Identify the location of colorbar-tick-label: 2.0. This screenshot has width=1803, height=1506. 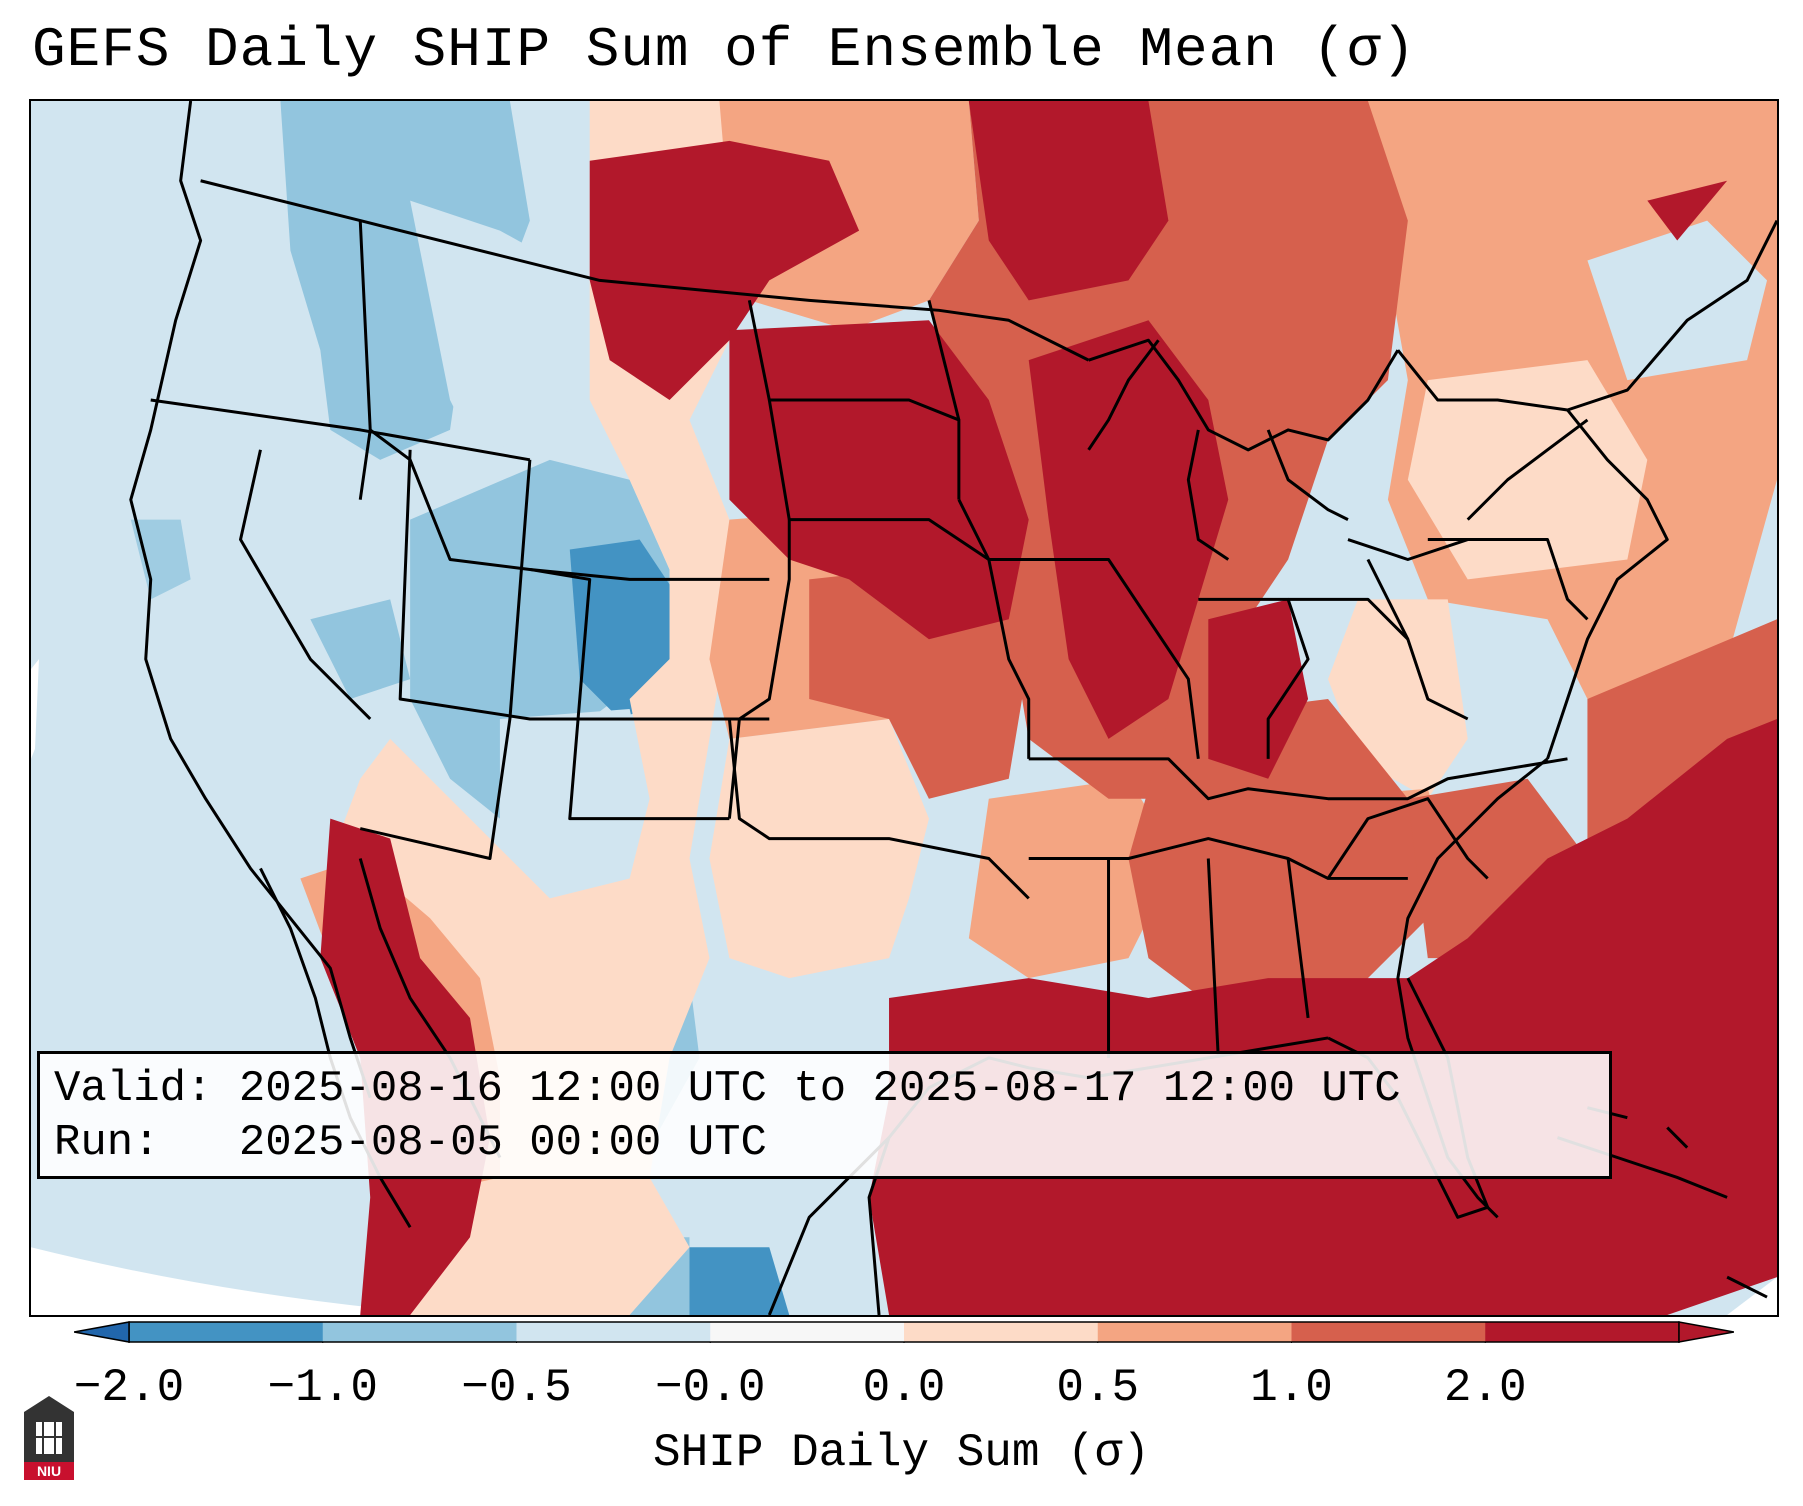
(1485, 1388).